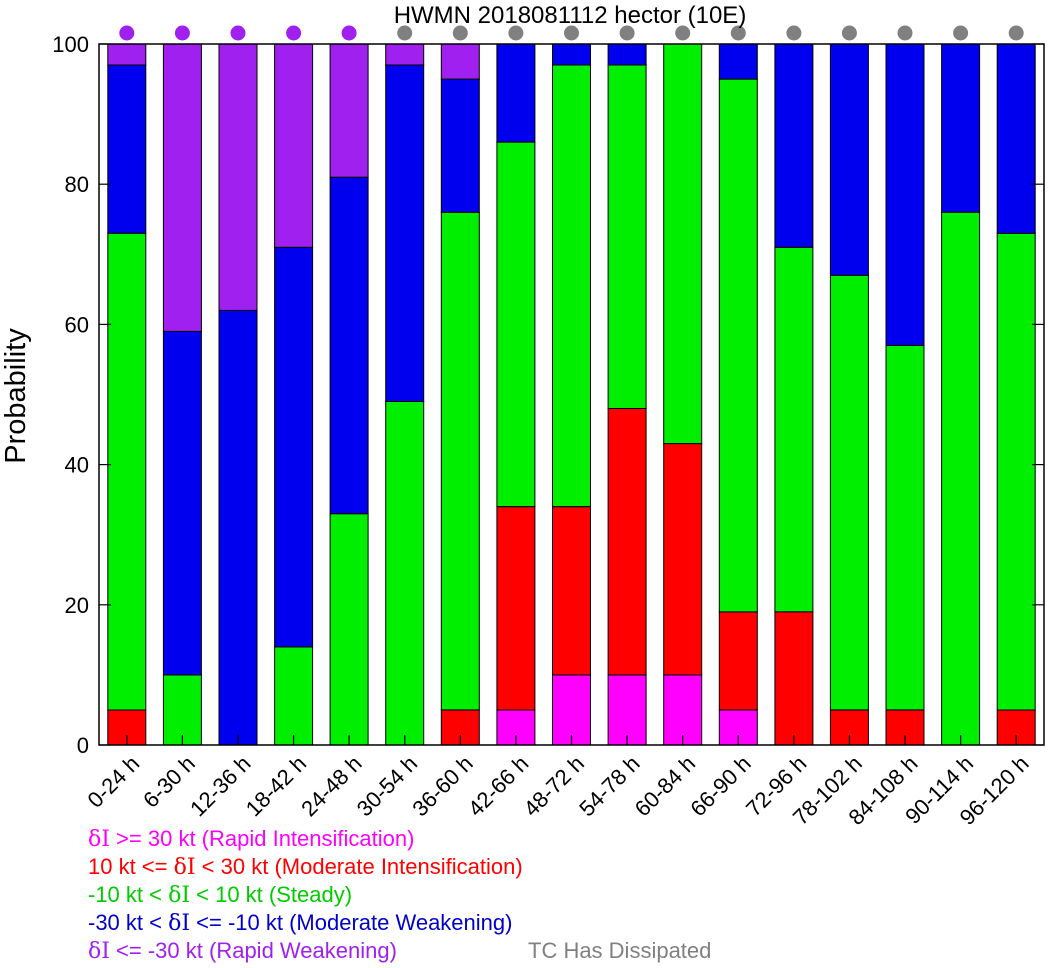  Describe the element at coordinates (262, 838) in the screenshot. I see `legend-entry-text: >= 30 kt (Rapid Intensification)` at that location.